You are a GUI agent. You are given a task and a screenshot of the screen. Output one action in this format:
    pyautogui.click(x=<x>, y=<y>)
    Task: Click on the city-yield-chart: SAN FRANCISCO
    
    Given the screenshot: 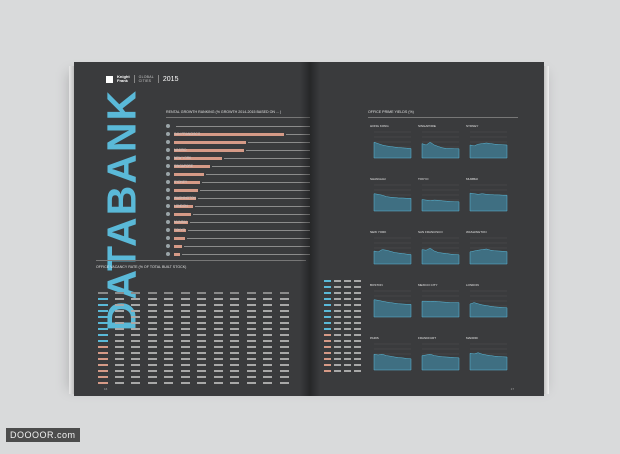 What is the action you would take?
    pyautogui.click(x=439, y=248)
    